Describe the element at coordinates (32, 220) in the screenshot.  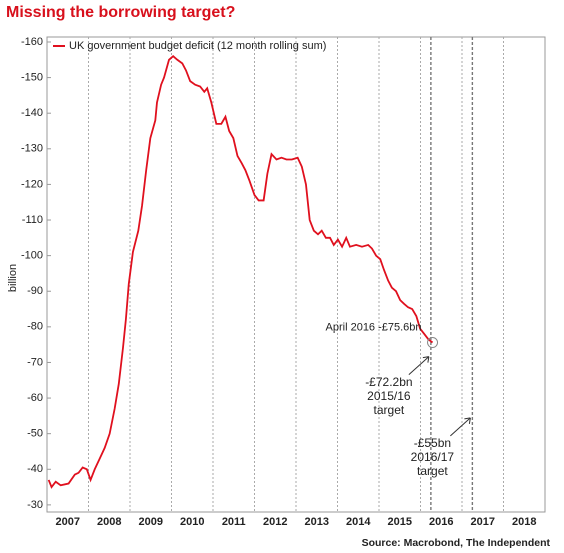
I see `y-tick-label: -110` at that location.